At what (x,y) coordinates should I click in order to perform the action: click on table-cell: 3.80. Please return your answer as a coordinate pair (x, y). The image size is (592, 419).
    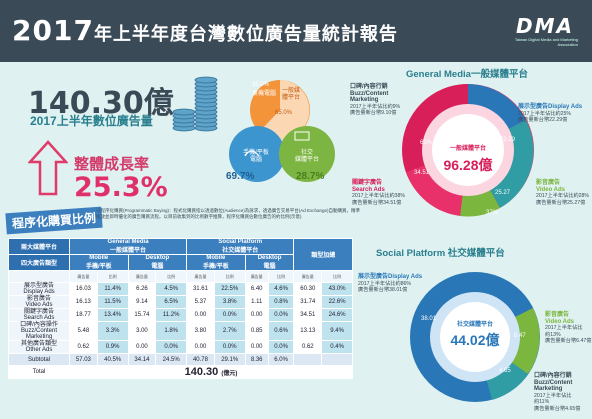
    Looking at the image, I should click on (200, 331).